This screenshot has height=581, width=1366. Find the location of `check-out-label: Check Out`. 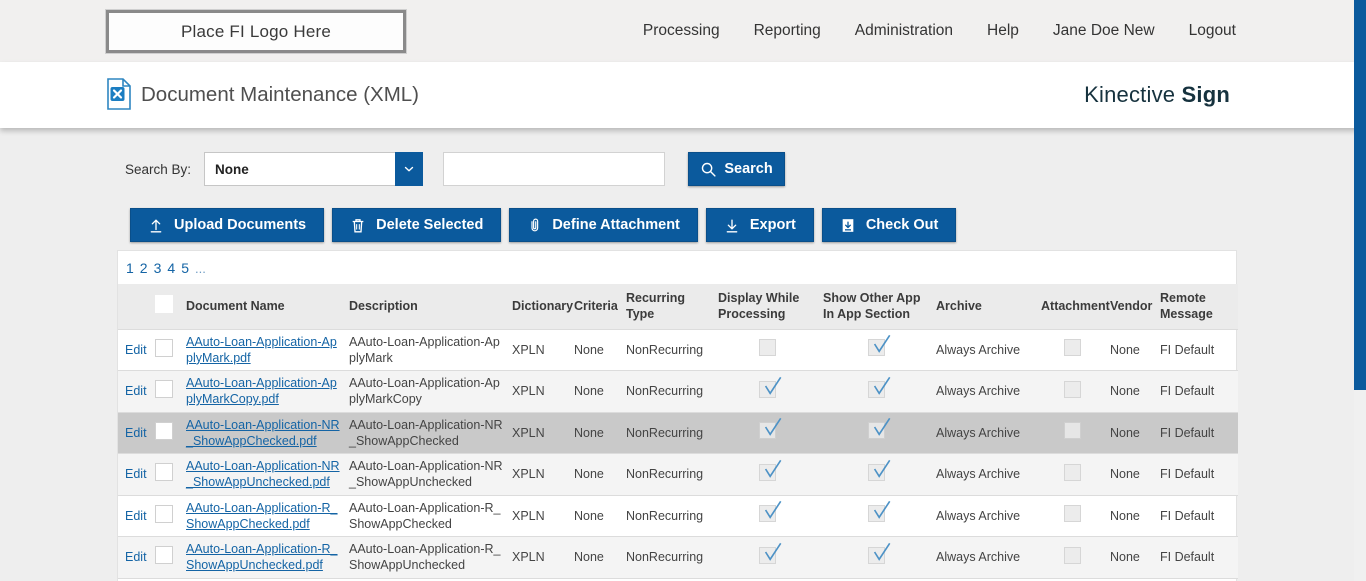

check-out-label: Check Out is located at coordinates (902, 225).